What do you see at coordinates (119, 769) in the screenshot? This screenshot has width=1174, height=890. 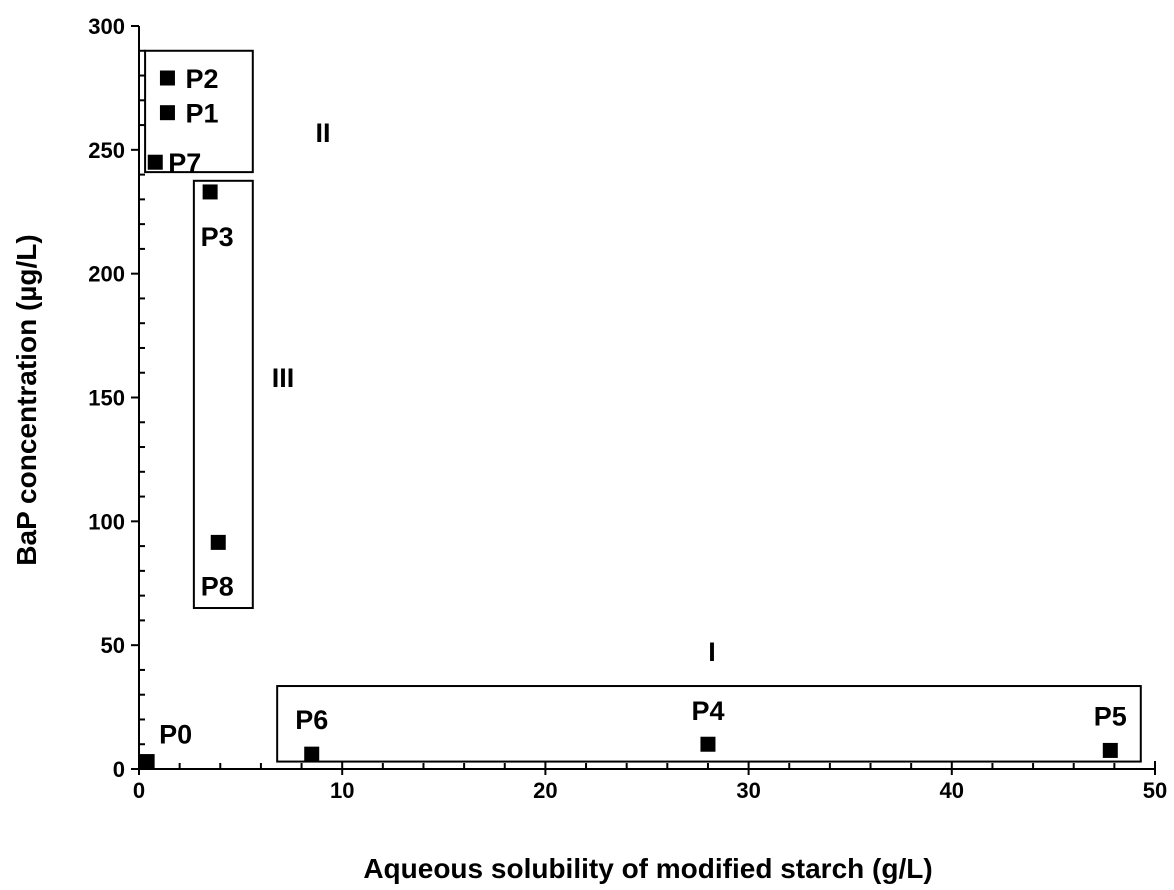 I see `y-tick-label: 0` at bounding box center [119, 769].